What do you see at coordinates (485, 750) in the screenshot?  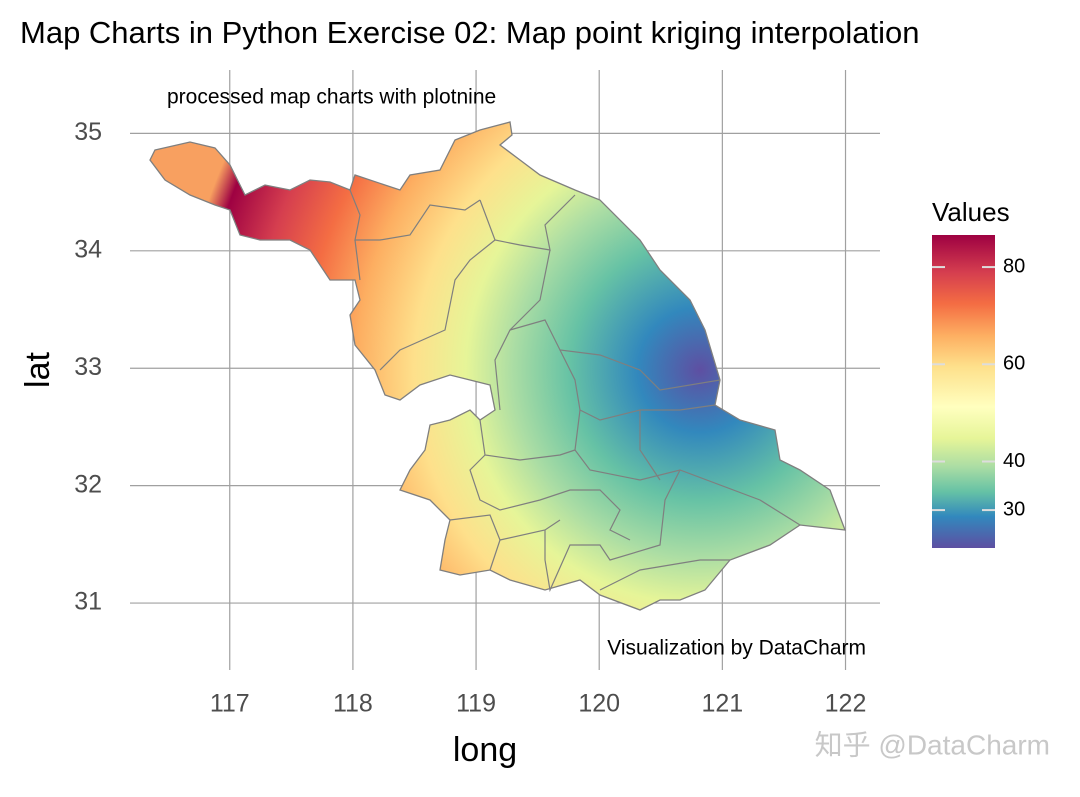 I see `x-axis-label: long` at bounding box center [485, 750].